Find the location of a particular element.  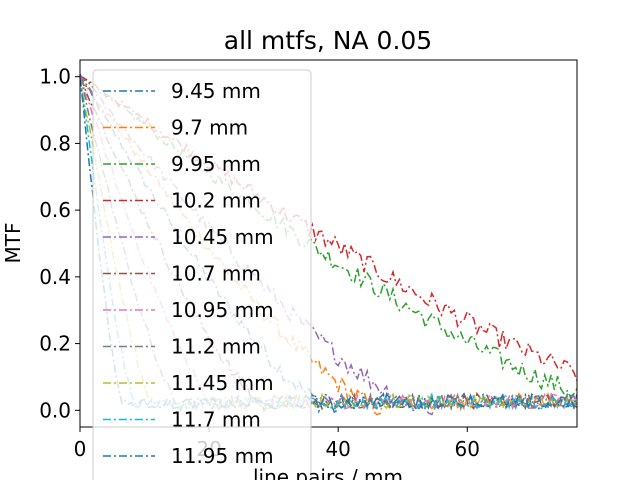

legend-entry: 10.7 mm is located at coordinates (216, 274).